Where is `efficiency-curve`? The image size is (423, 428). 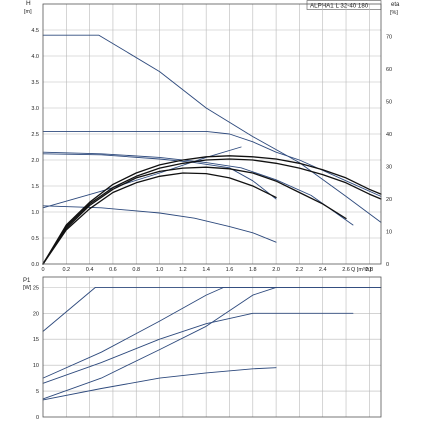 efficiency-curve is located at coordinates (159, 218).